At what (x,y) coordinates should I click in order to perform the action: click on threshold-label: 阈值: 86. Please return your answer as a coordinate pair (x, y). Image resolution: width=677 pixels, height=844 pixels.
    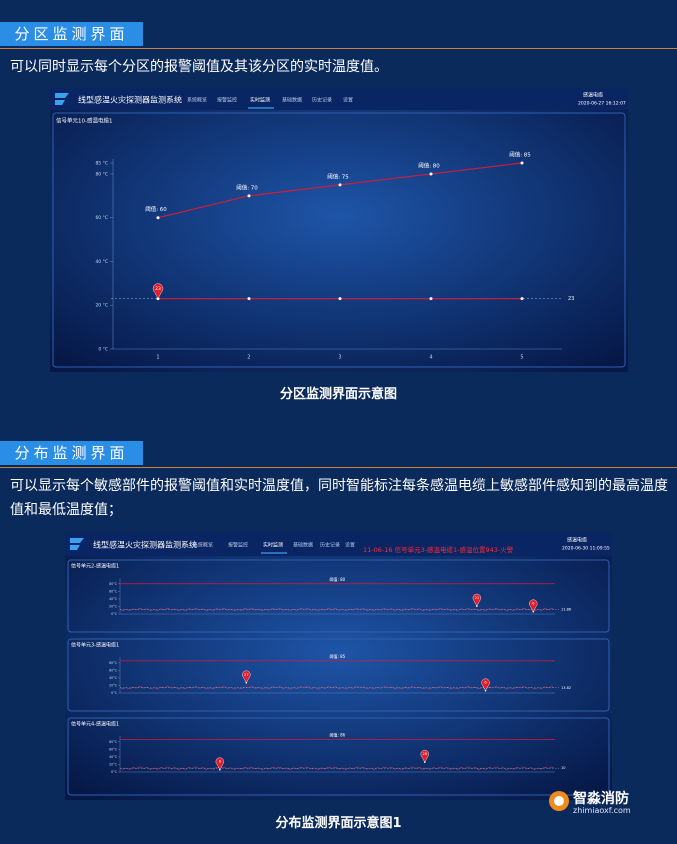
    Looking at the image, I should click on (338, 735).